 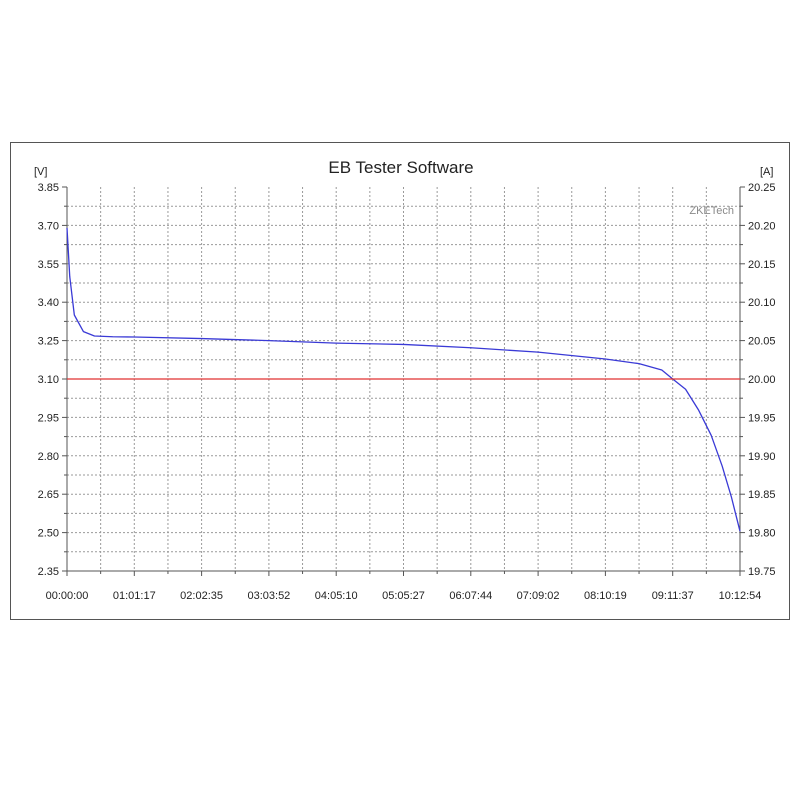 What do you see at coordinates (48, 226) in the screenshot?
I see `y-left-tick-label: 3.70` at bounding box center [48, 226].